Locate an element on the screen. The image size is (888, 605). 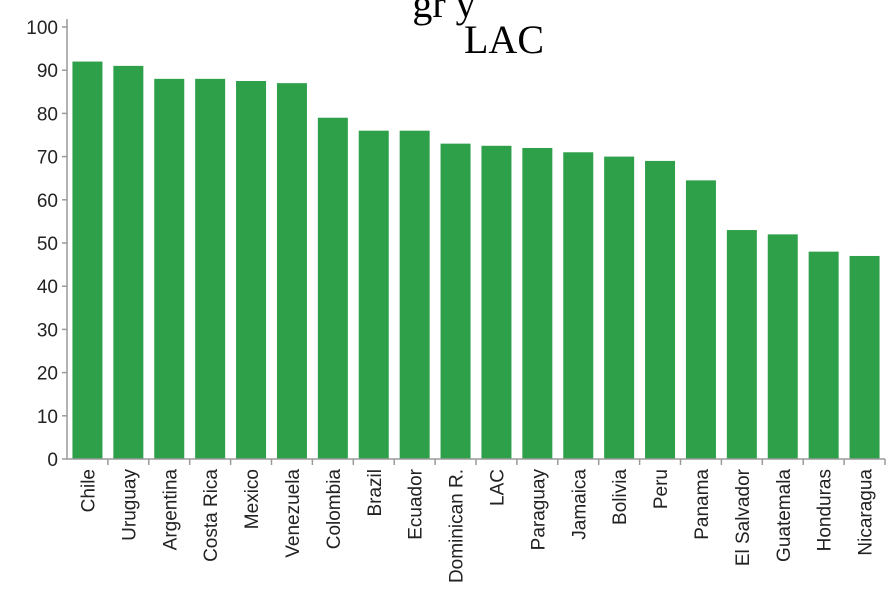
x-tick-label: Argentina is located at coordinates (170, 510).